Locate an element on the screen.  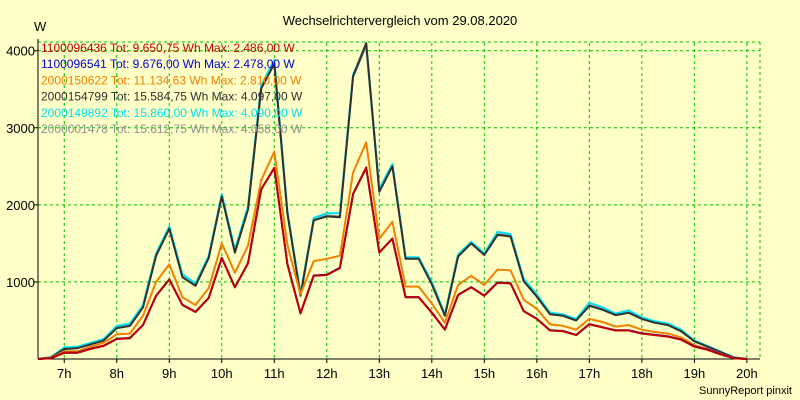
y-tick-label: 4000 is located at coordinates (20, 51).